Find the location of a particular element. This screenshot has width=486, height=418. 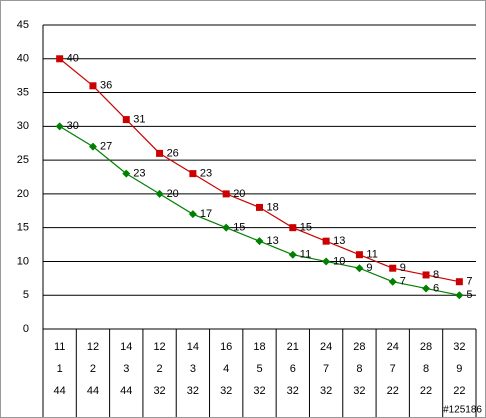

y-tick-label: 0 is located at coordinates (26, 329).